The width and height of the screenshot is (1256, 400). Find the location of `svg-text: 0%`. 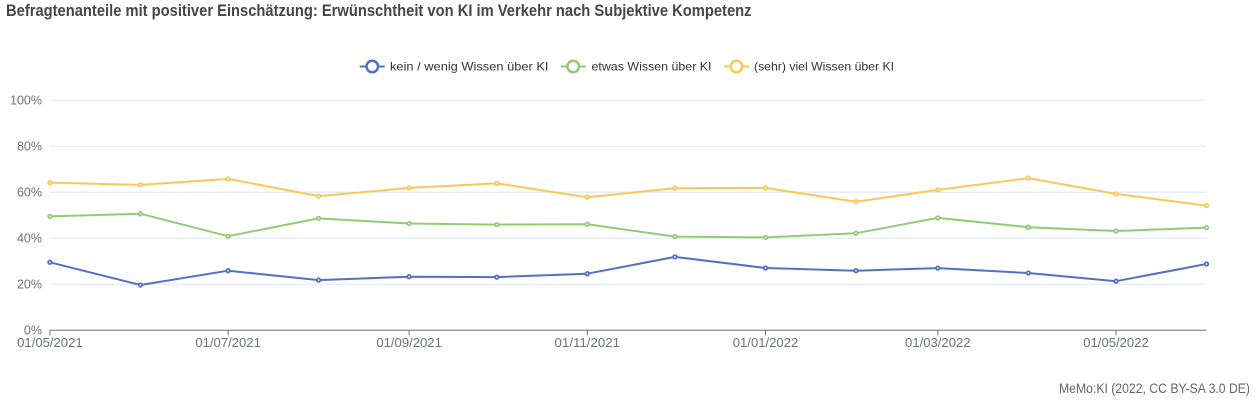

svg-text: 0% is located at coordinates (33, 330).